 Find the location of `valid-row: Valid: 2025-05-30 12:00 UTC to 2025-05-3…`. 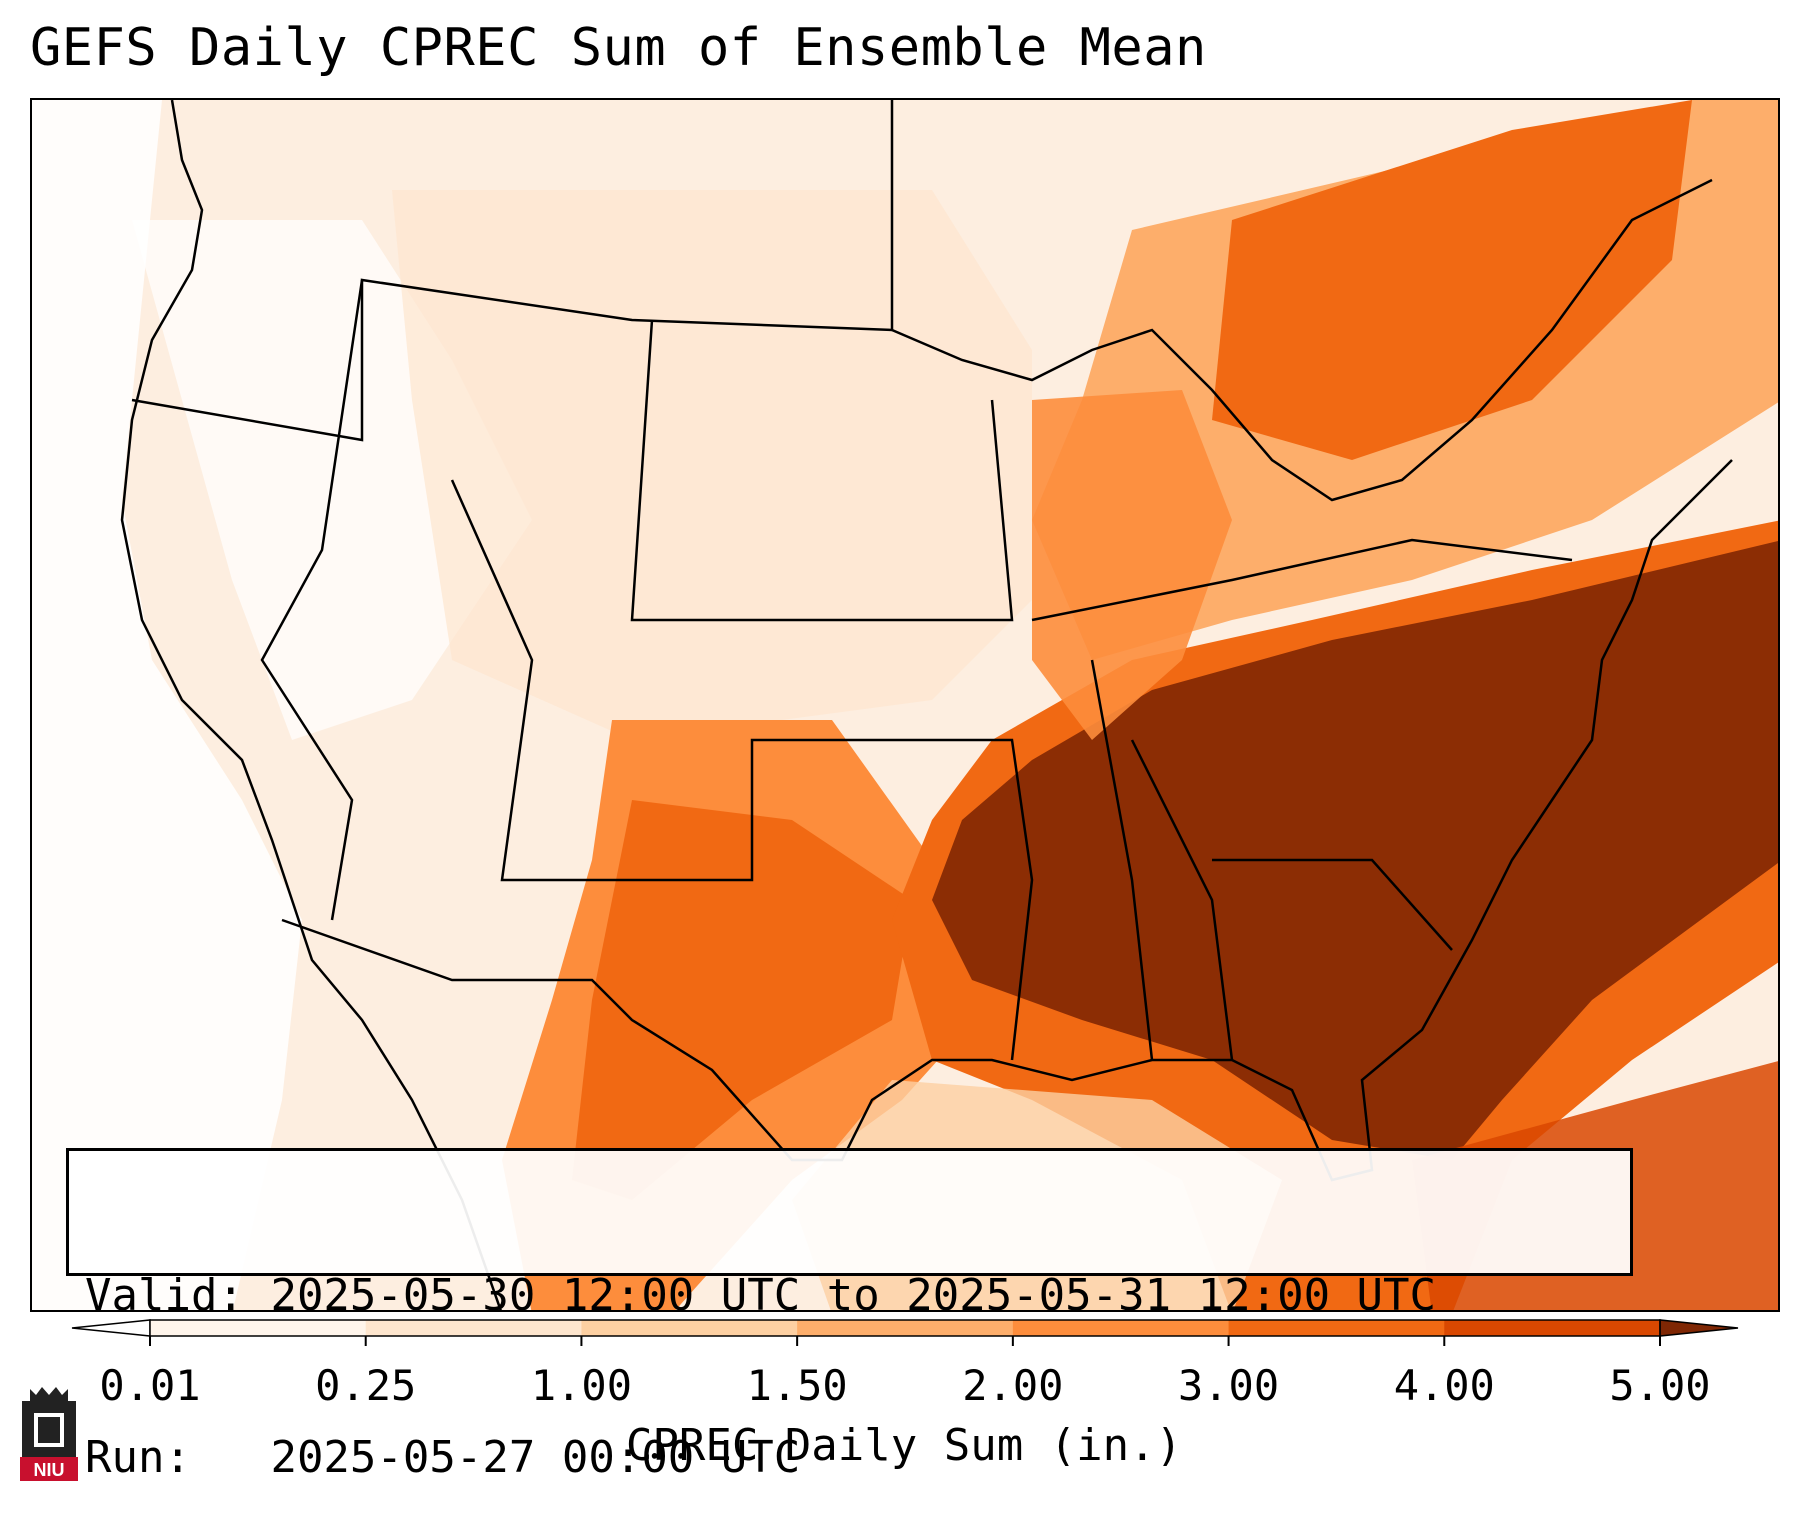

valid-row: Valid: 2025-05-30 12:00 UTC to 2025-05-3… is located at coordinates (849, 1296).